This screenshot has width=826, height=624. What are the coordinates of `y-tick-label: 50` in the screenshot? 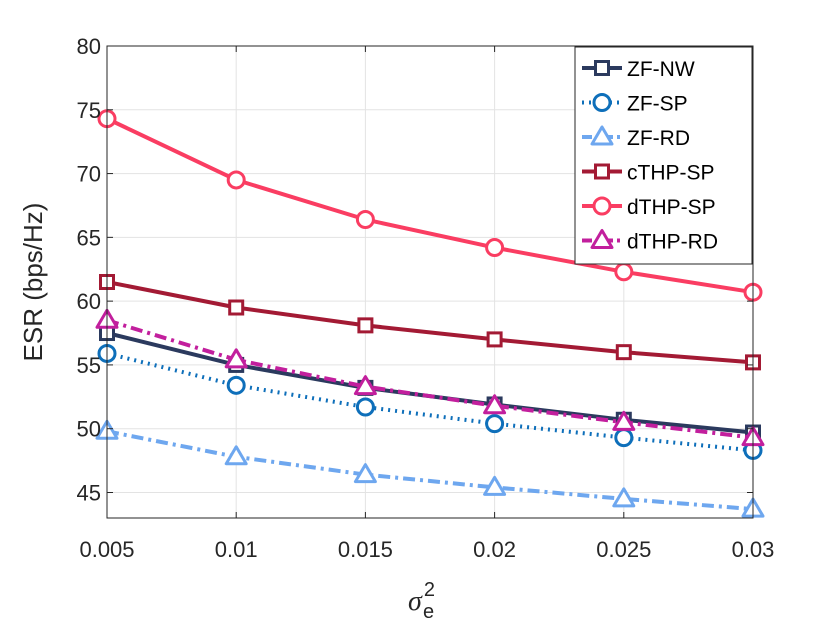 It's located at (89, 429).